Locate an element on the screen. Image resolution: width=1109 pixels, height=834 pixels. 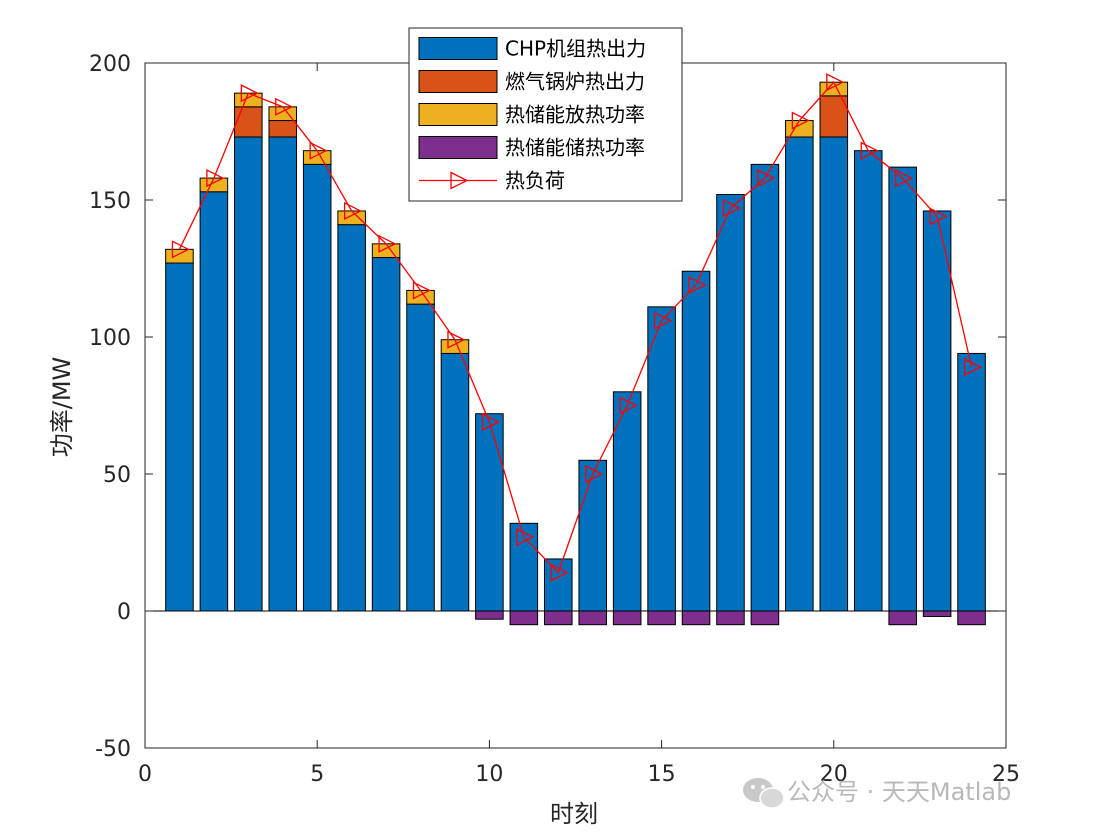
line-marker-x10 is located at coordinates (490, 421).